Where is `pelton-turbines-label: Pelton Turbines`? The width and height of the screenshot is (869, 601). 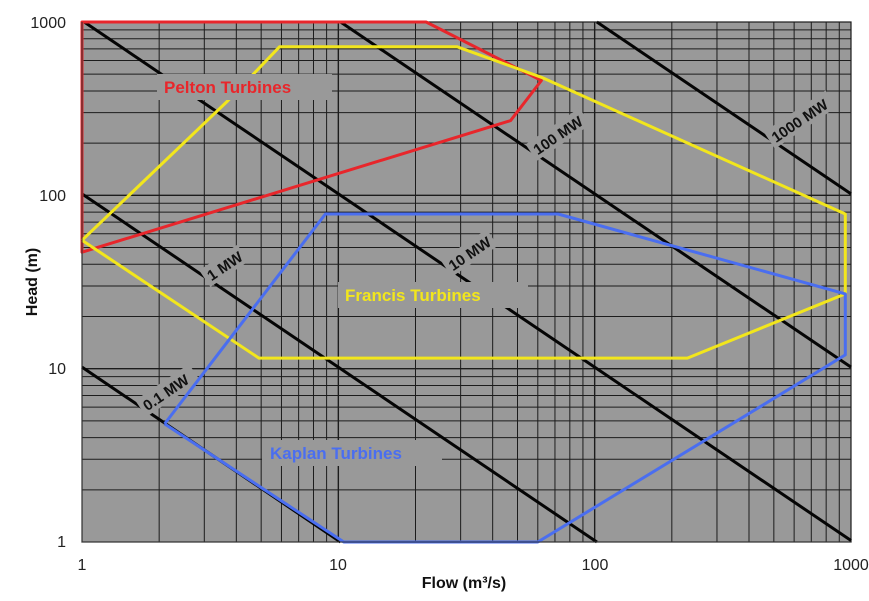 pelton-turbines-label: Pelton Turbines is located at coordinates (227, 87).